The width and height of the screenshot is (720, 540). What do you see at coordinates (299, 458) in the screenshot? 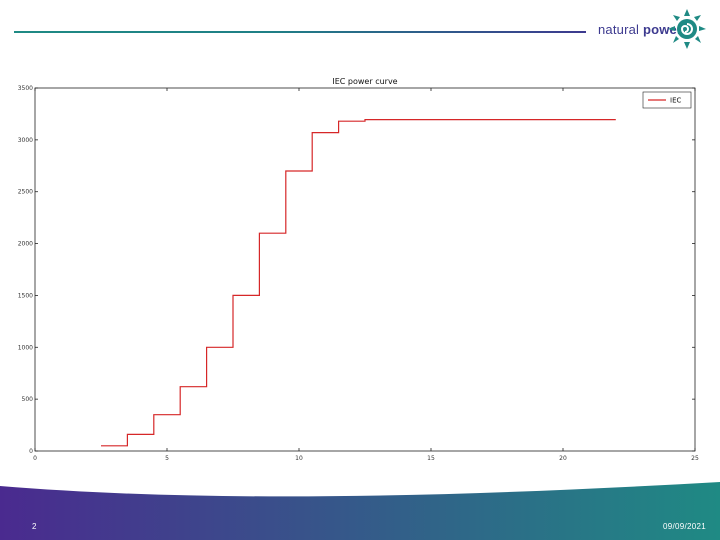
I see `x-tick-label-10: 10` at bounding box center [299, 458].